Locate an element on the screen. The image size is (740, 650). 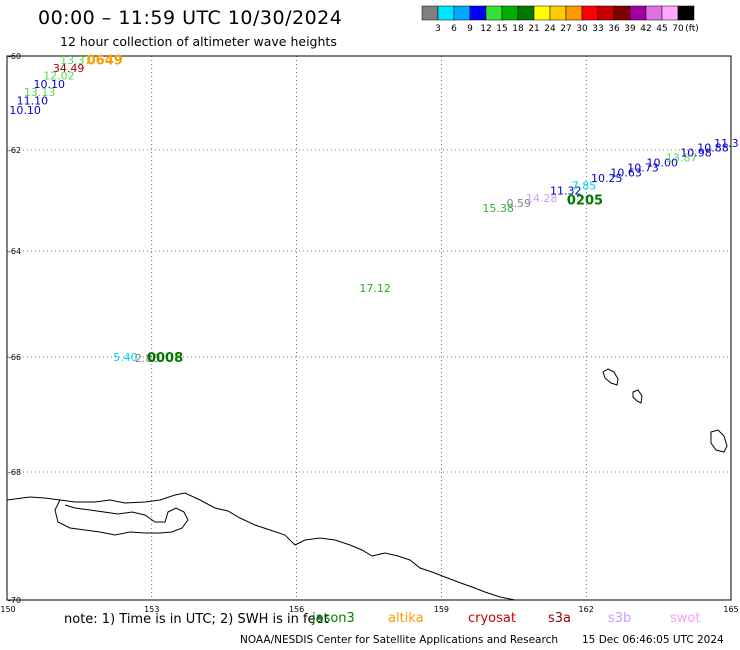
generated-timestamp: 15 Dec 06:46:05 UTC 2024 is located at coordinates (653, 640).